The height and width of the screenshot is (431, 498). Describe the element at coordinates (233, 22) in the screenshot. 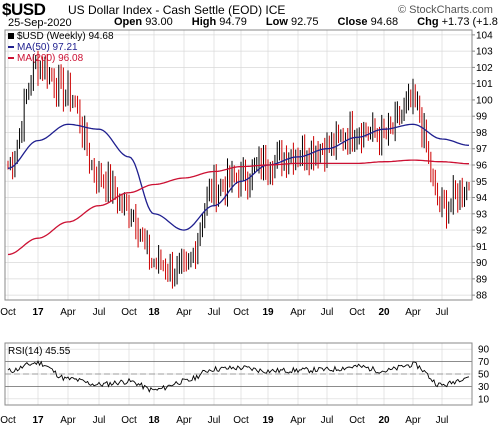

I see `high-value: 94.79` at that location.